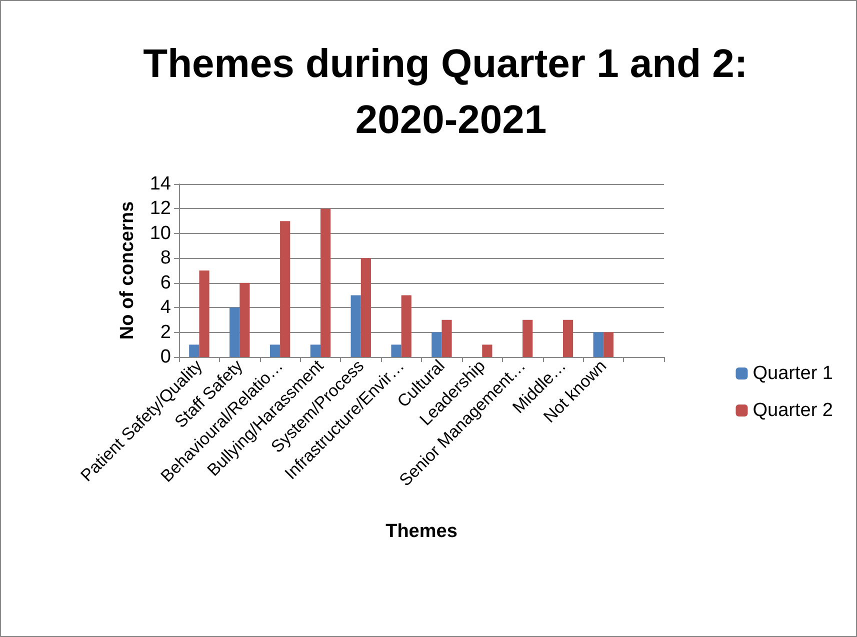  Describe the element at coordinates (160, 233) in the screenshot. I see `y-tick-label: 10` at that location.